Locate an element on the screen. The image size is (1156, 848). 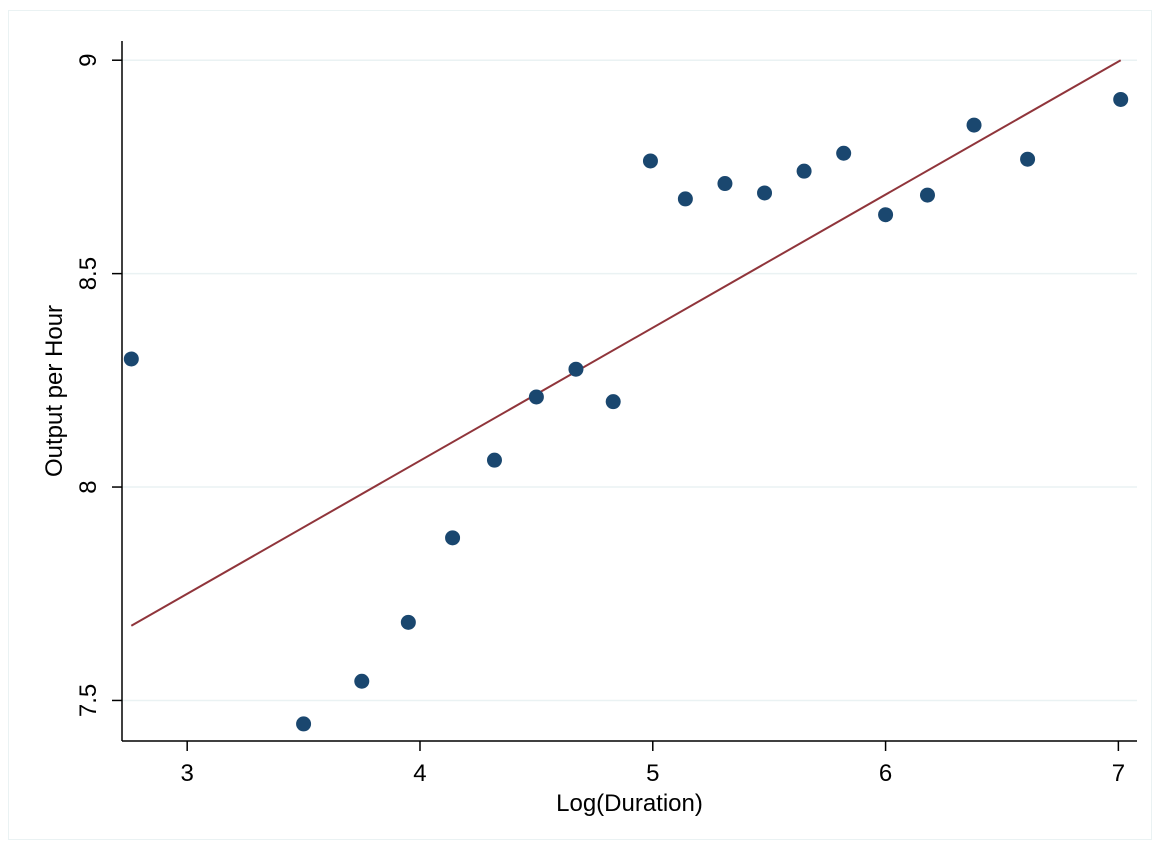
y-axis-title: Output per Hour is located at coordinates (54, 391).